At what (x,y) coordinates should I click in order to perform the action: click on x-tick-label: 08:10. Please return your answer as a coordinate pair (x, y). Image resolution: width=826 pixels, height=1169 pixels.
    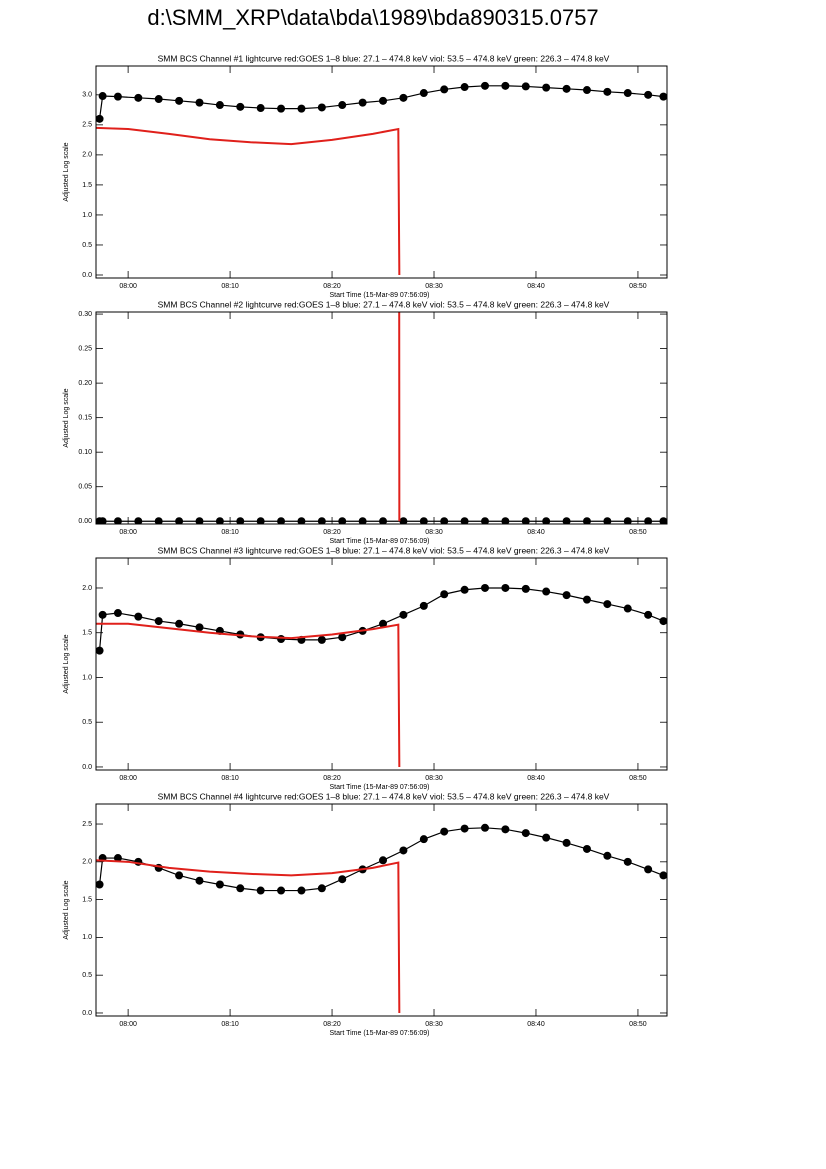
    Looking at the image, I should click on (230, 532).